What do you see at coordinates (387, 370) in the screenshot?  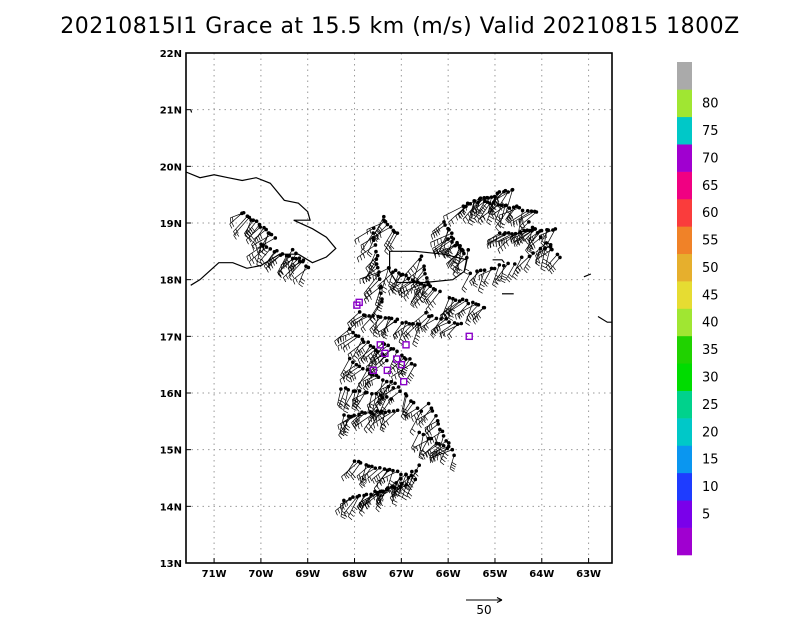 I see `high-wind-marker` at bounding box center [387, 370].